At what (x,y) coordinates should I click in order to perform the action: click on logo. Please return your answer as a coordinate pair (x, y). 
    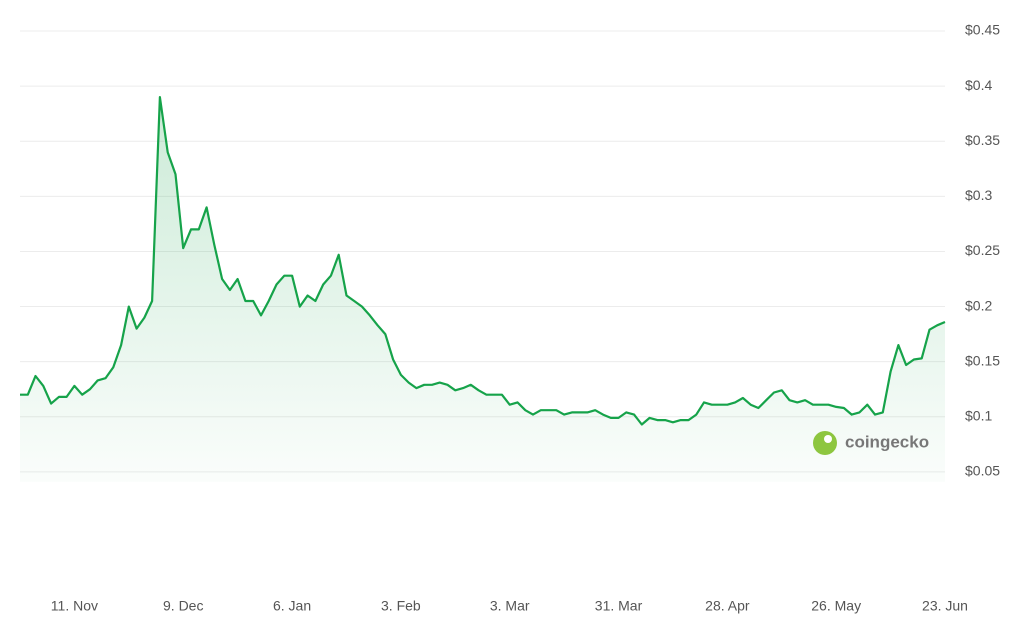
    Looking at the image, I should click on (825, 443).